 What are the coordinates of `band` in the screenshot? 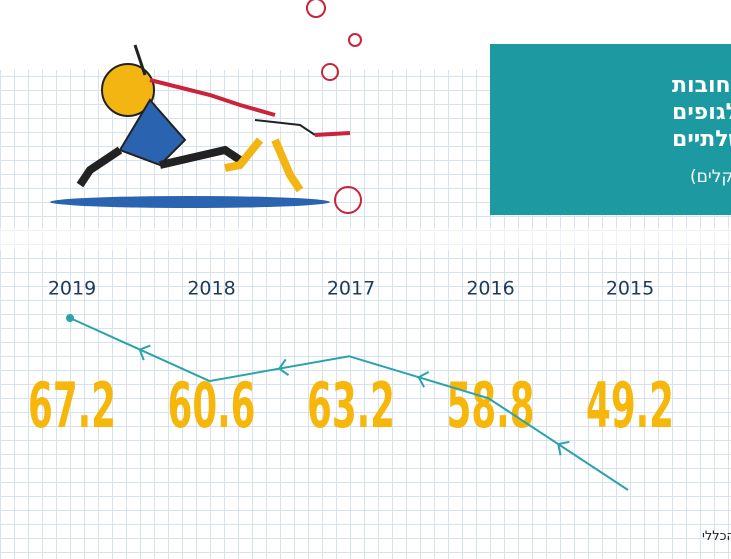 It's located at (365, 239).